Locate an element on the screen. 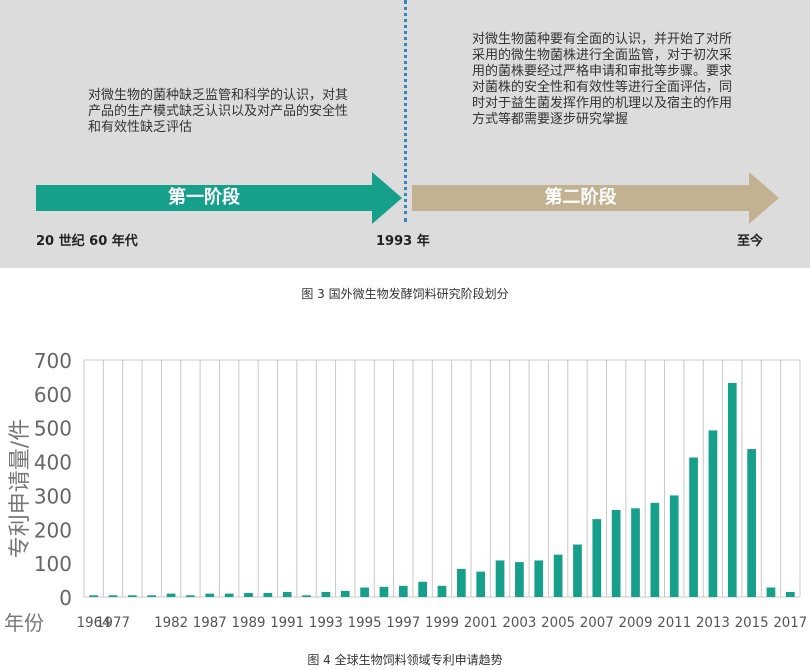 Image resolution: width=810 pixels, height=670 pixels. figure4-caption: 图 4 全球生物饲料领域专利申请趋势 is located at coordinates (405, 660).